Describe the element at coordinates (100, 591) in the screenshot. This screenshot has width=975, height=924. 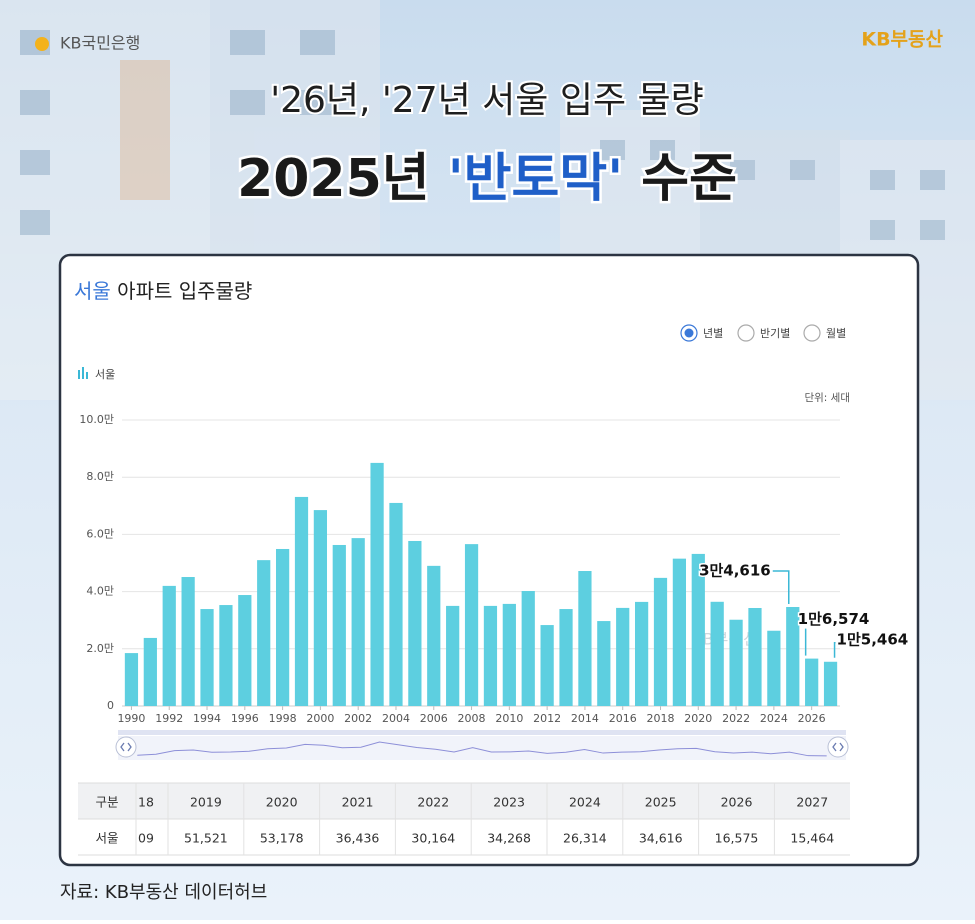
I see `y-tick-label: 4.0만` at that location.